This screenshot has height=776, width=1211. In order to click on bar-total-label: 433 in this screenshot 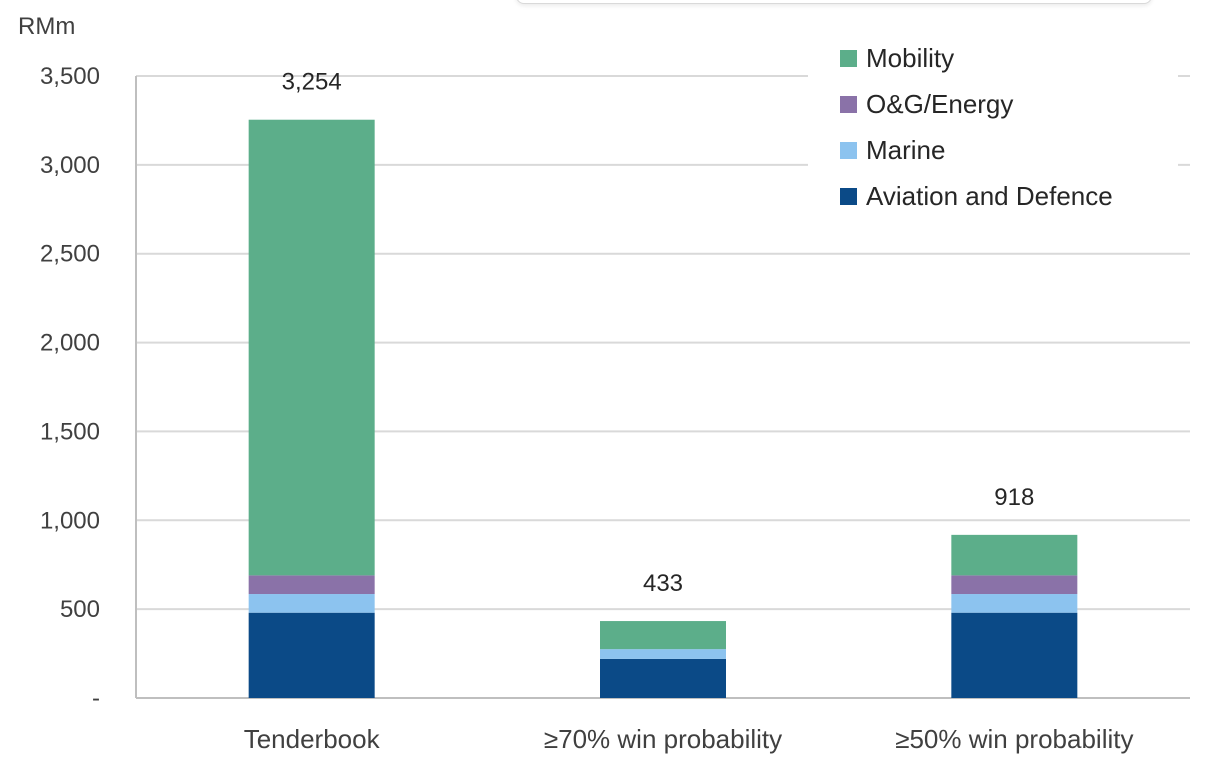, I will do `click(663, 583)`.